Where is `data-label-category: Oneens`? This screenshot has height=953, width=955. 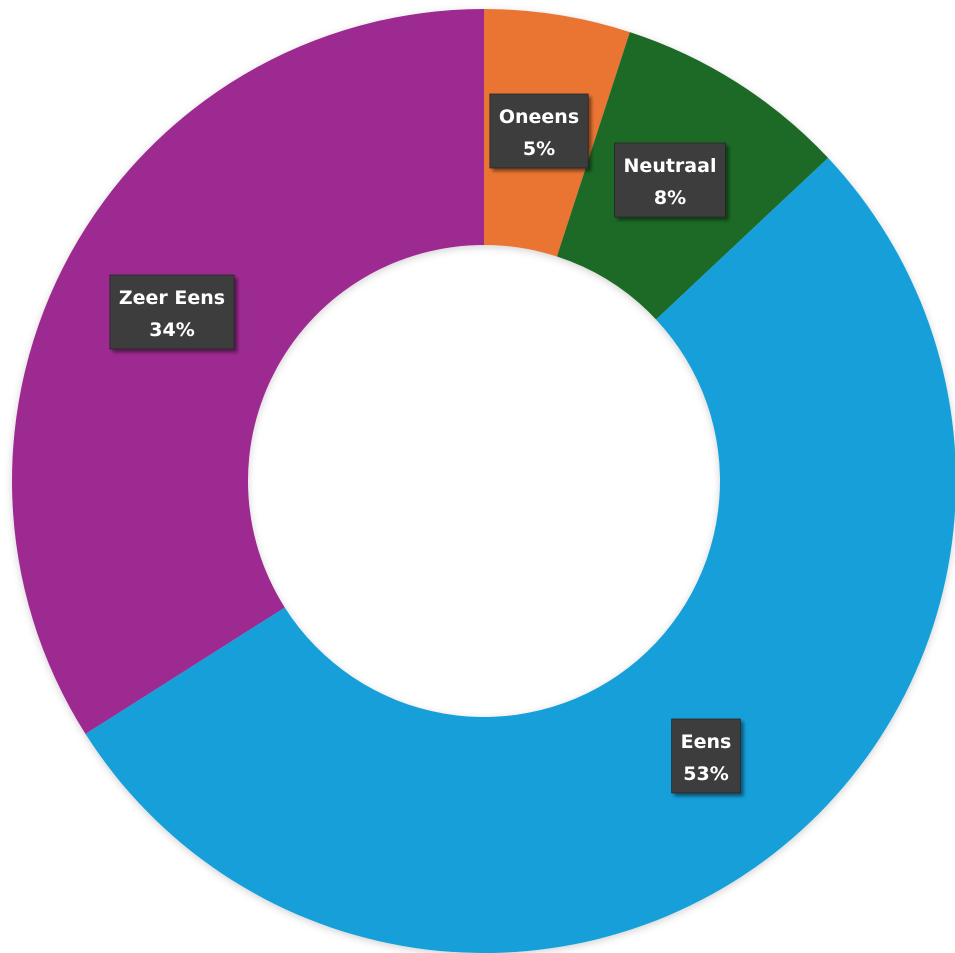 data-label-category: Oneens is located at coordinates (539, 117).